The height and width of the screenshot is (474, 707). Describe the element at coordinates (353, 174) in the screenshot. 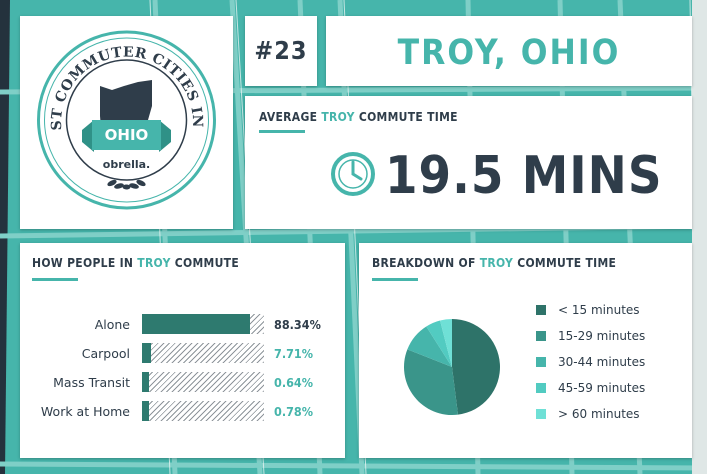

I see `clock-icon` at that location.